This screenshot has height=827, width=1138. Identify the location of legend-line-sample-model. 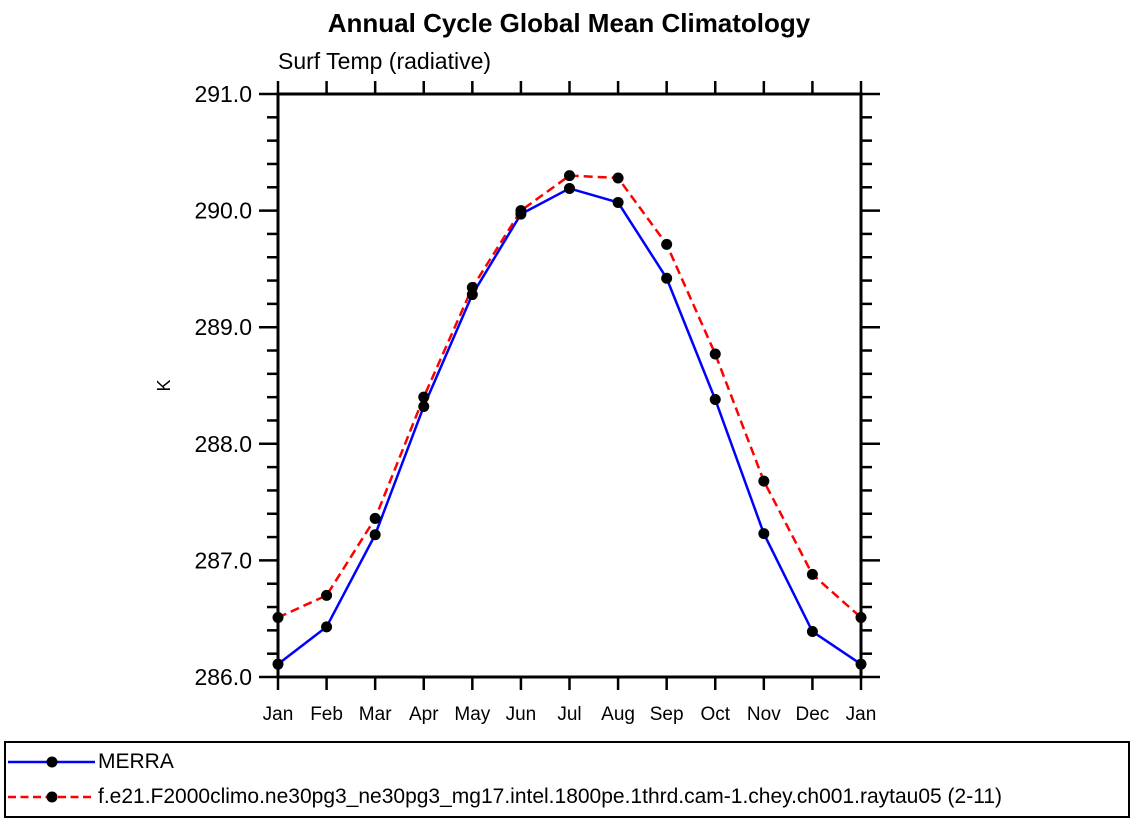
(51, 797).